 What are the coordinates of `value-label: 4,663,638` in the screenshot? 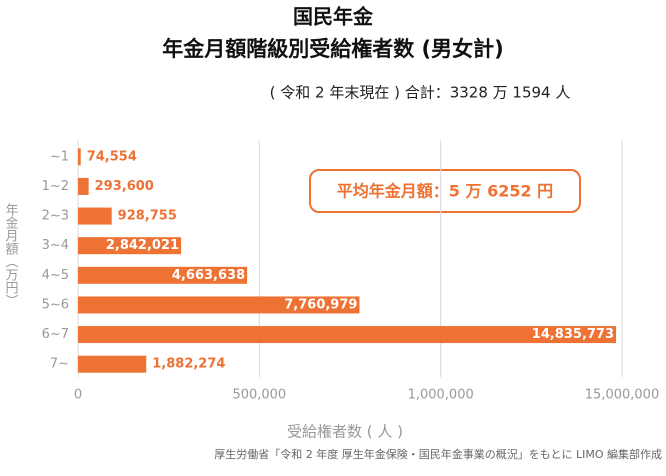 It's located at (208, 275).